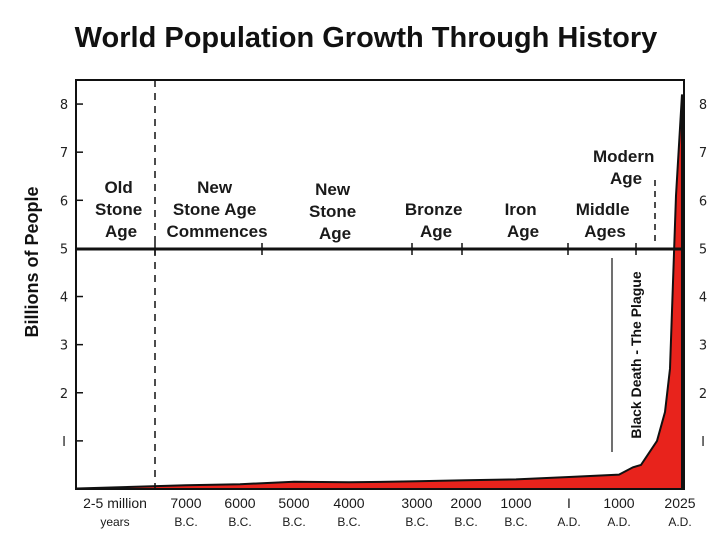  Describe the element at coordinates (64, 442) in the screenshot. I see `y-tick-label-left: I` at that location.